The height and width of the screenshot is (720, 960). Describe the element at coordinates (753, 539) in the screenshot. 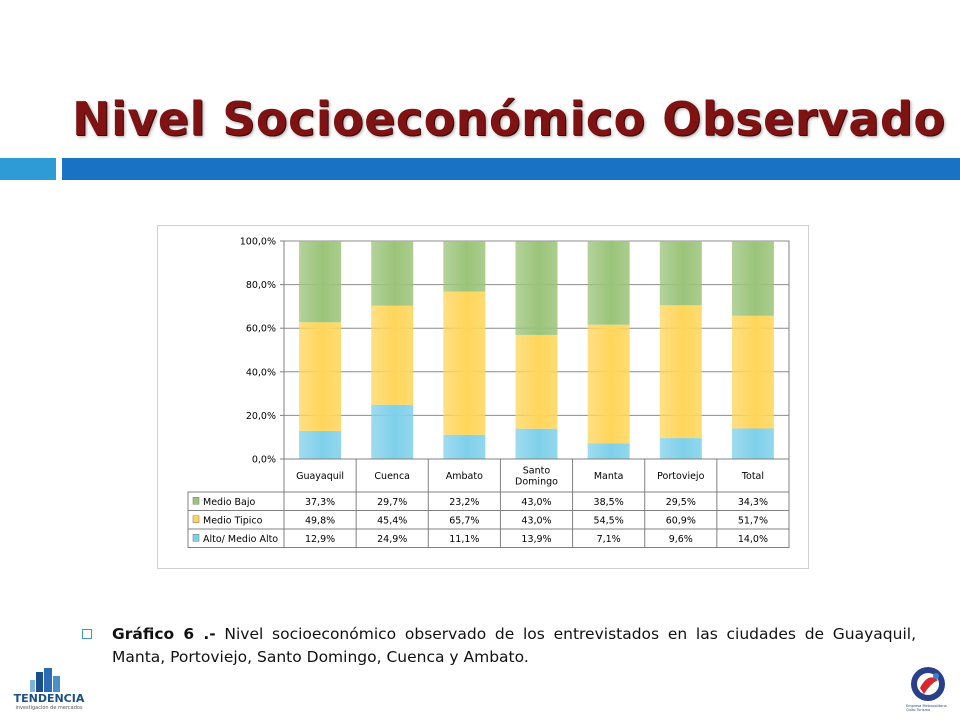

I see `data-label: 14,0%` at that location.